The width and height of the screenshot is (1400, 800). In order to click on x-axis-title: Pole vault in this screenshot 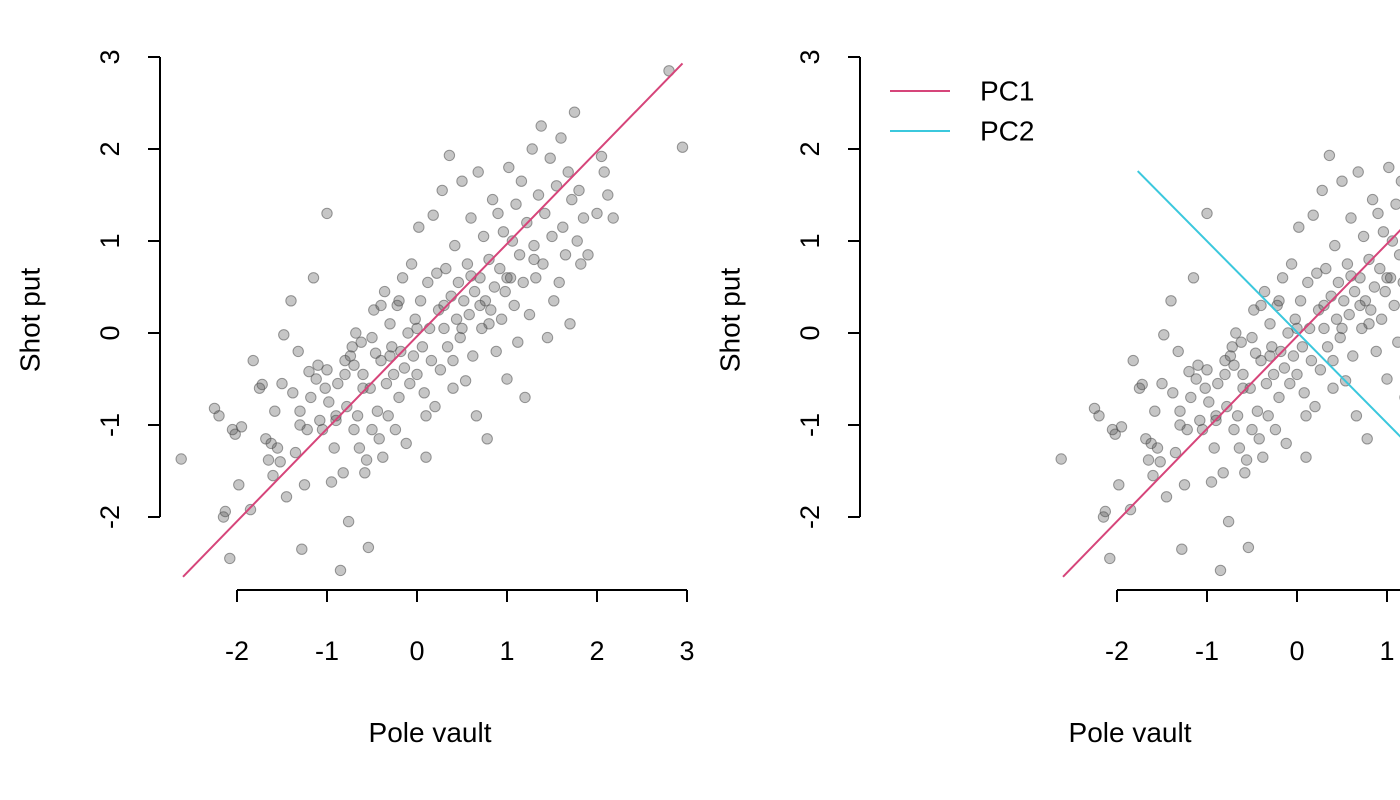, I will do `click(1130, 732)`.